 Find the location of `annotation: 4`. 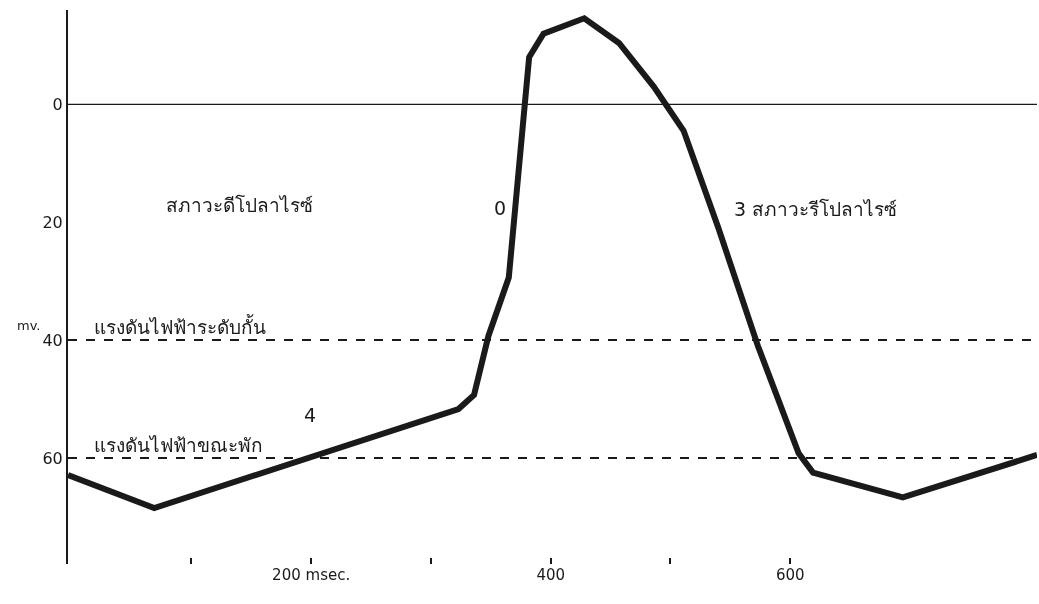

annotation: 4 is located at coordinates (310, 415).